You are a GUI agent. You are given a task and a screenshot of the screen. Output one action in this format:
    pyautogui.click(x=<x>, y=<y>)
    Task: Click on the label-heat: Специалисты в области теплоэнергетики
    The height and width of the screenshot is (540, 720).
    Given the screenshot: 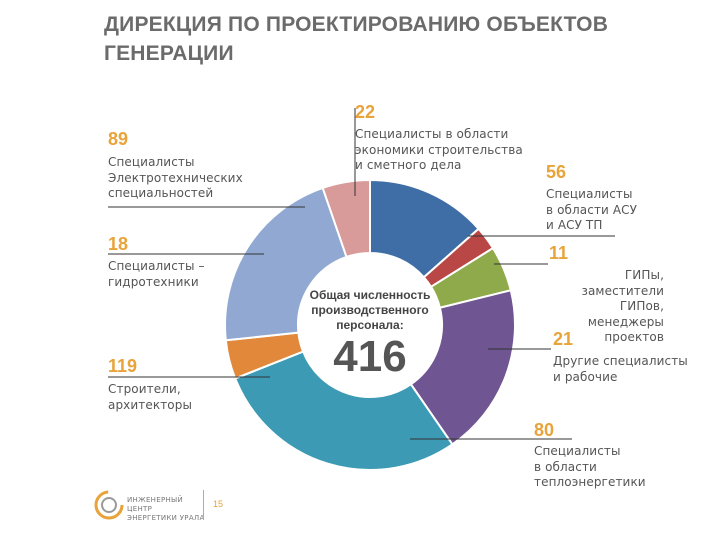 What is the action you would take?
    pyautogui.click(x=590, y=466)
    